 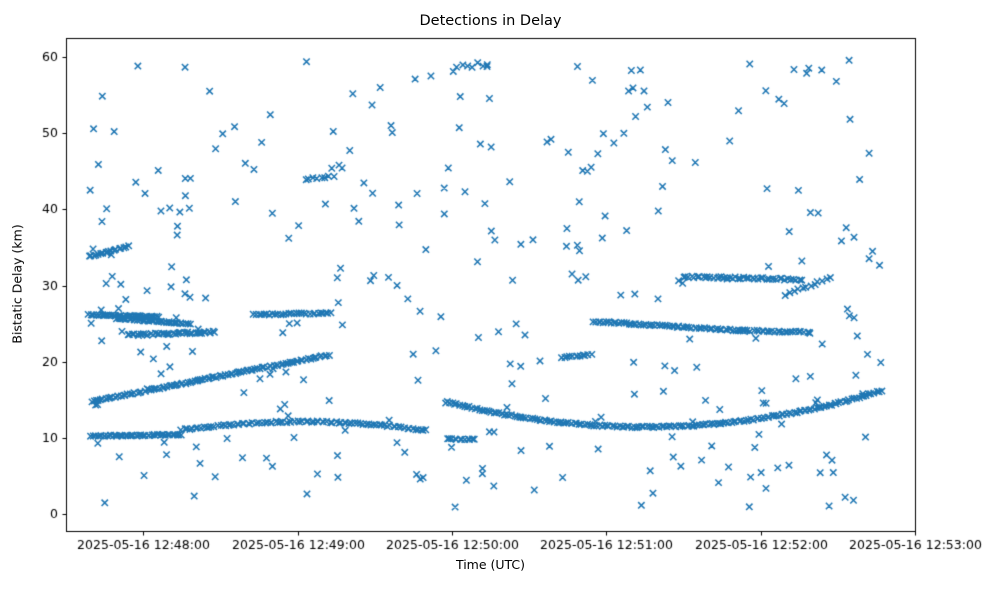 What do you see at coordinates (17, 284) in the screenshot?
I see `y-axis-label: Bistatic Delay (km)` at bounding box center [17, 284].